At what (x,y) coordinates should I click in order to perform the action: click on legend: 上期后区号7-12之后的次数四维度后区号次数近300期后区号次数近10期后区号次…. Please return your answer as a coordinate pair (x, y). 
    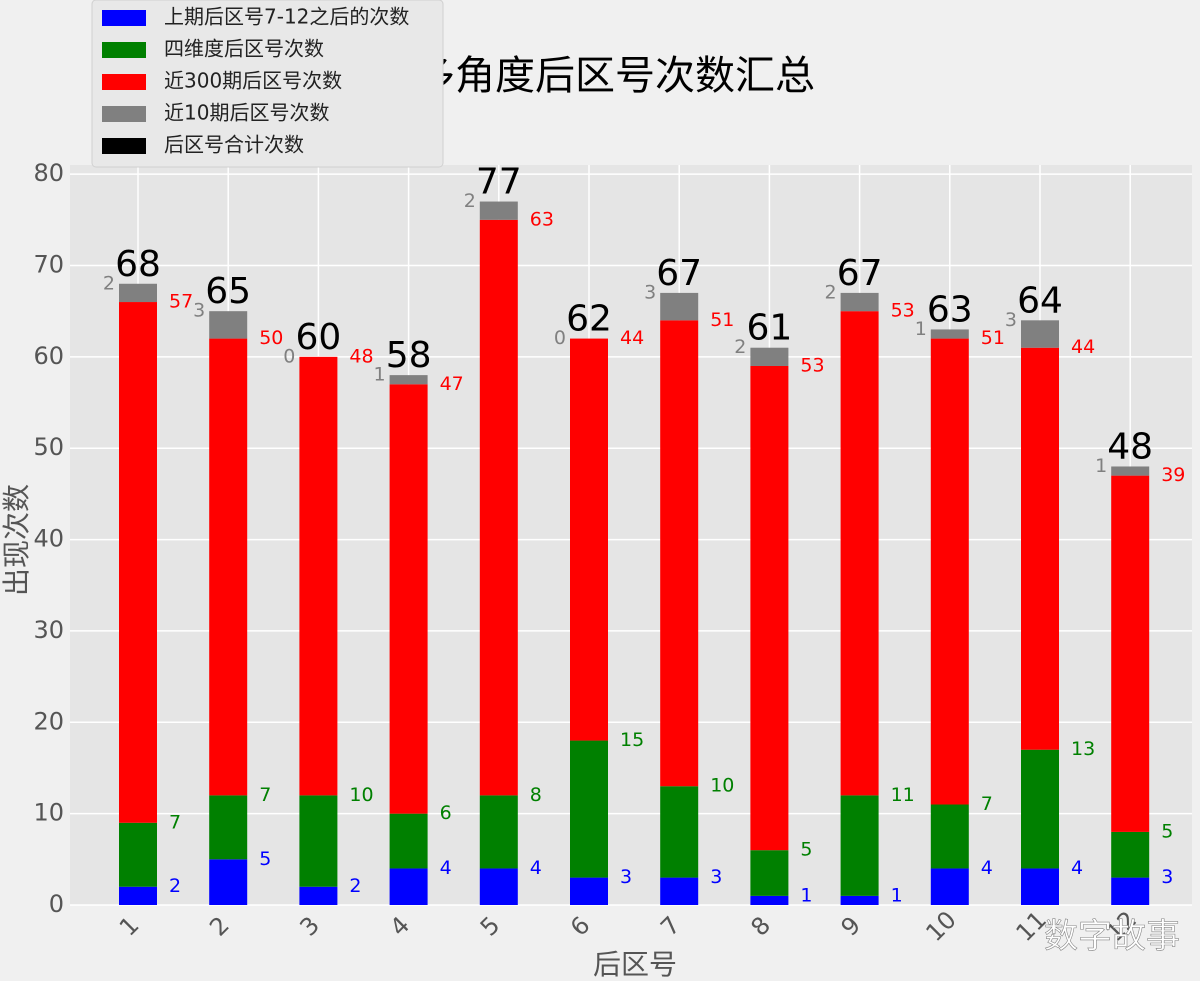
    Looking at the image, I should click on (267, 84).